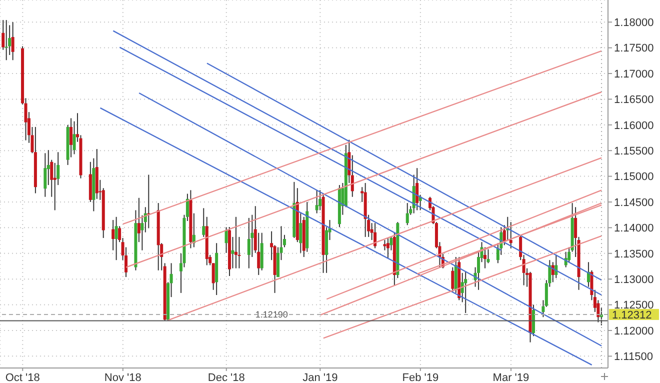 This screenshot has width=660, height=383. Describe the element at coordinates (634, 151) in the screenshot. I see `y-tick-label: 1.15500` at that location.